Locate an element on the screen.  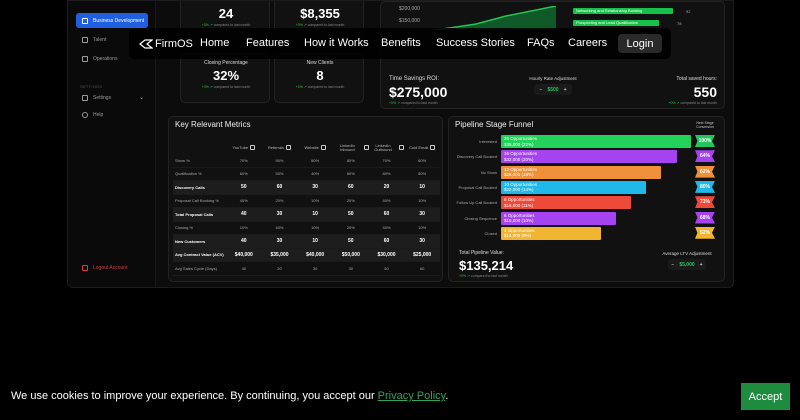
time-savings-value: $275,000 is located at coordinates (418, 92).